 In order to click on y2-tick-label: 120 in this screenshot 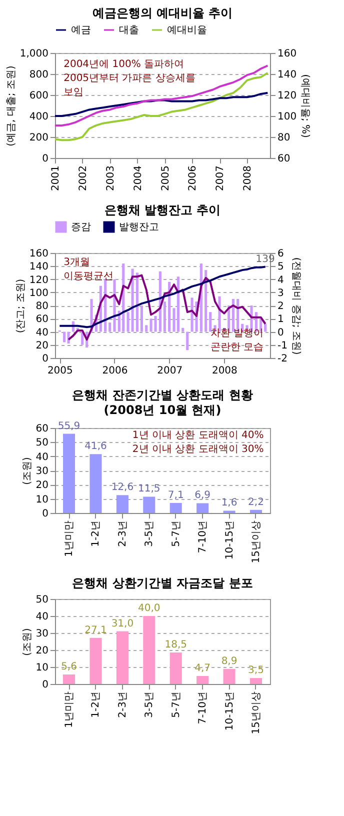, I will do `click(287, 96)`.